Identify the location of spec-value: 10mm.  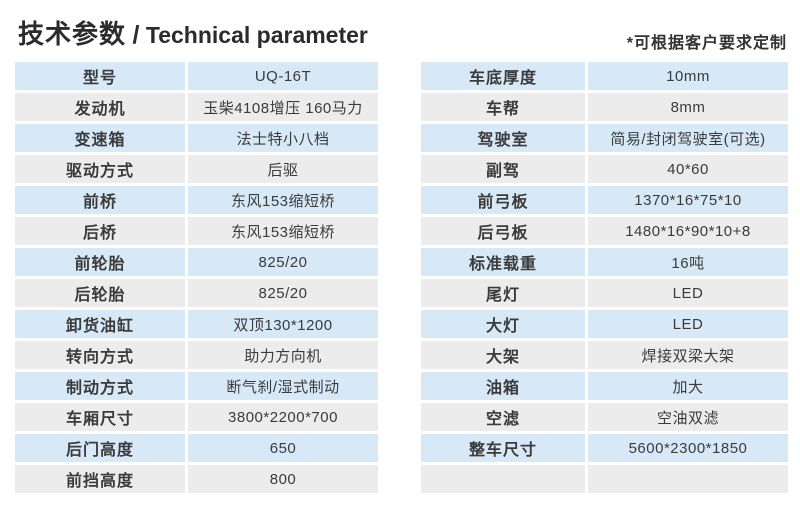
(688, 76).